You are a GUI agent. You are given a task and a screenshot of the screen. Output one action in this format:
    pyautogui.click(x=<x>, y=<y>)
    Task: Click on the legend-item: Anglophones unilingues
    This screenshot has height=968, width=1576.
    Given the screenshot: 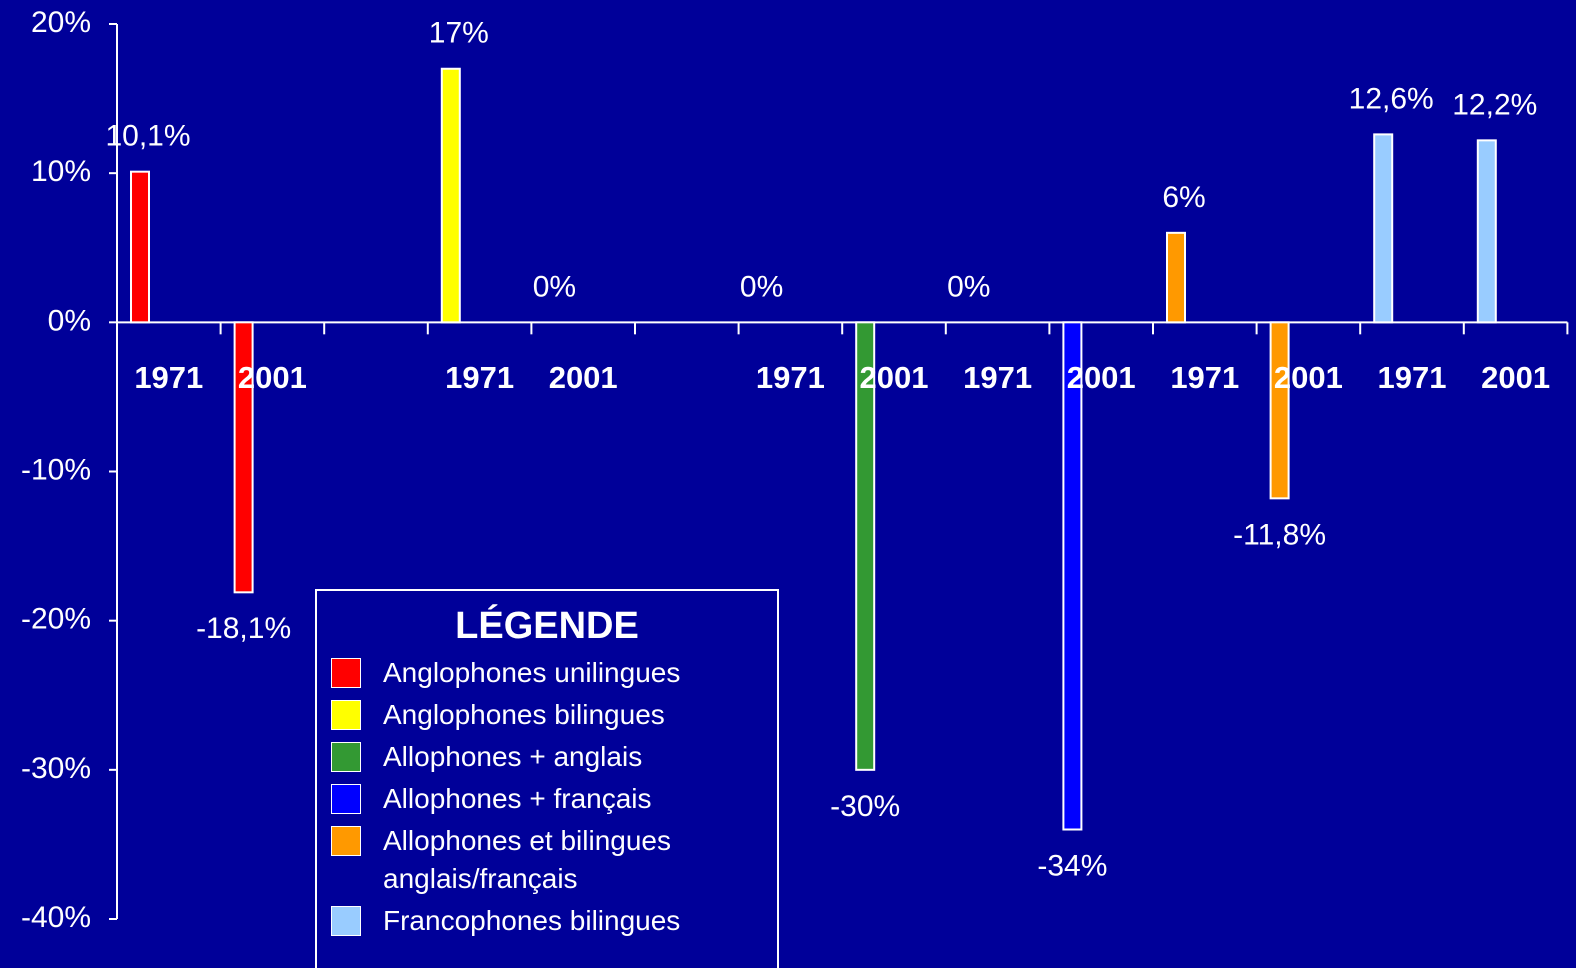 What is the action you would take?
    pyautogui.click(x=554, y=673)
    